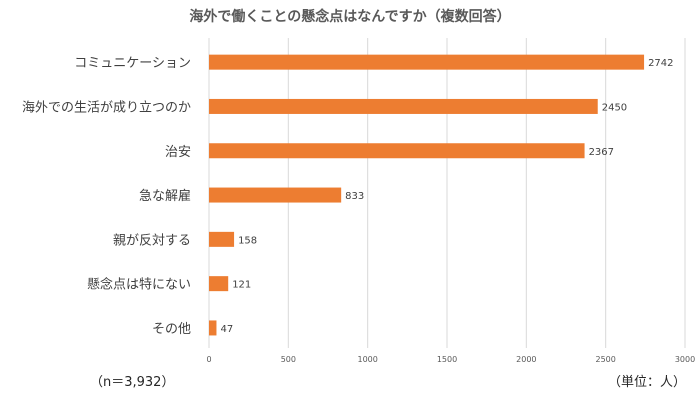  I want to click on data-label: 158, so click(247, 240).